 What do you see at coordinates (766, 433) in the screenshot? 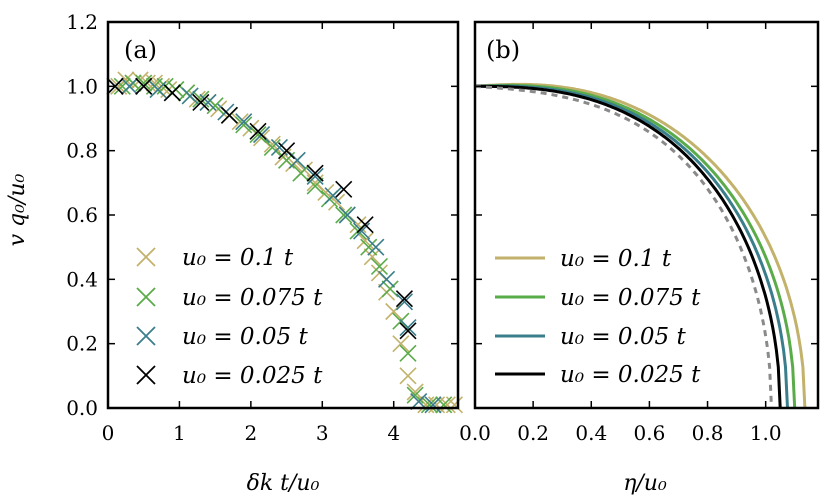
I see `x-tick-label-b: 1.0` at bounding box center [766, 433].